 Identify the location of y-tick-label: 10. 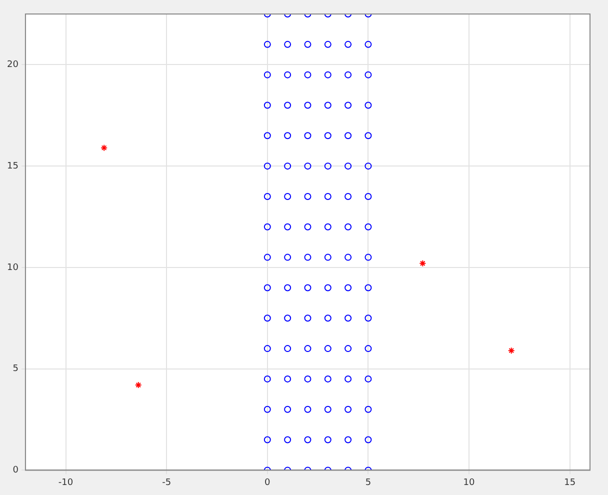
(13, 267).